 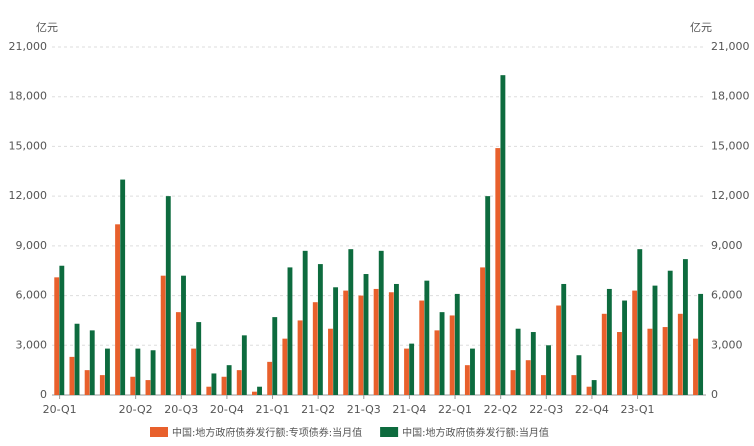 I want to click on y-tick-label: 15,000, so click(x=28, y=145).